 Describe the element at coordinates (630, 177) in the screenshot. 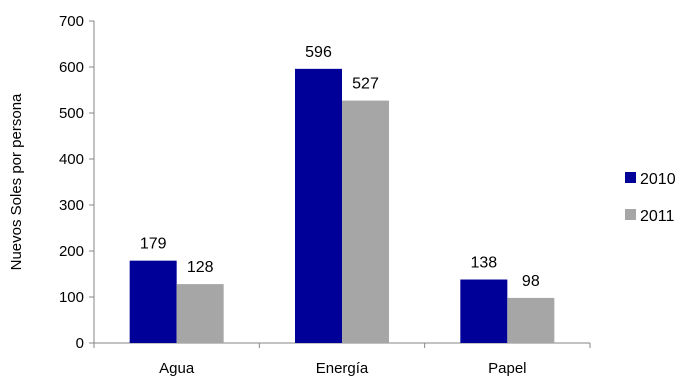

I see `legend-swatch-2010` at that location.